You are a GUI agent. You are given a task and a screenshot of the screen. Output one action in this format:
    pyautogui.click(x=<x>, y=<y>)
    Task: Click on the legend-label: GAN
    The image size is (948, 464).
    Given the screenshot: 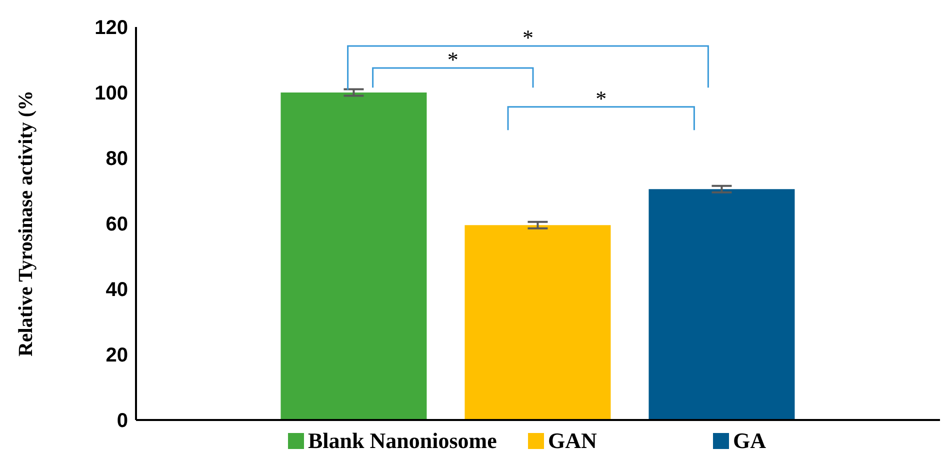 What is the action you would take?
    pyautogui.click(x=572, y=441)
    